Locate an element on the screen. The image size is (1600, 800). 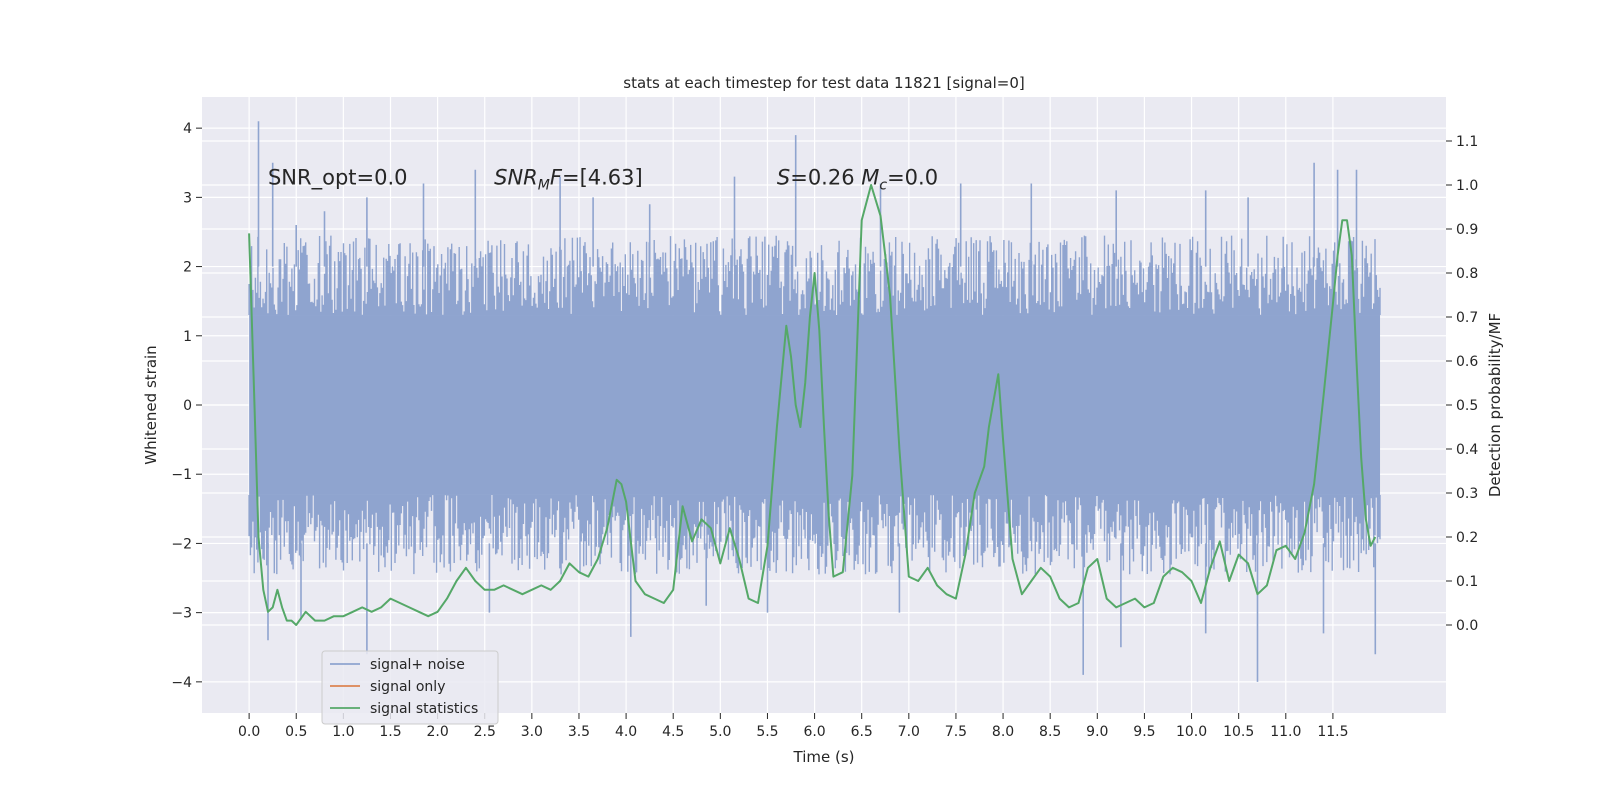
y-left-tick-label-1: −3 is located at coordinates (181, 614).